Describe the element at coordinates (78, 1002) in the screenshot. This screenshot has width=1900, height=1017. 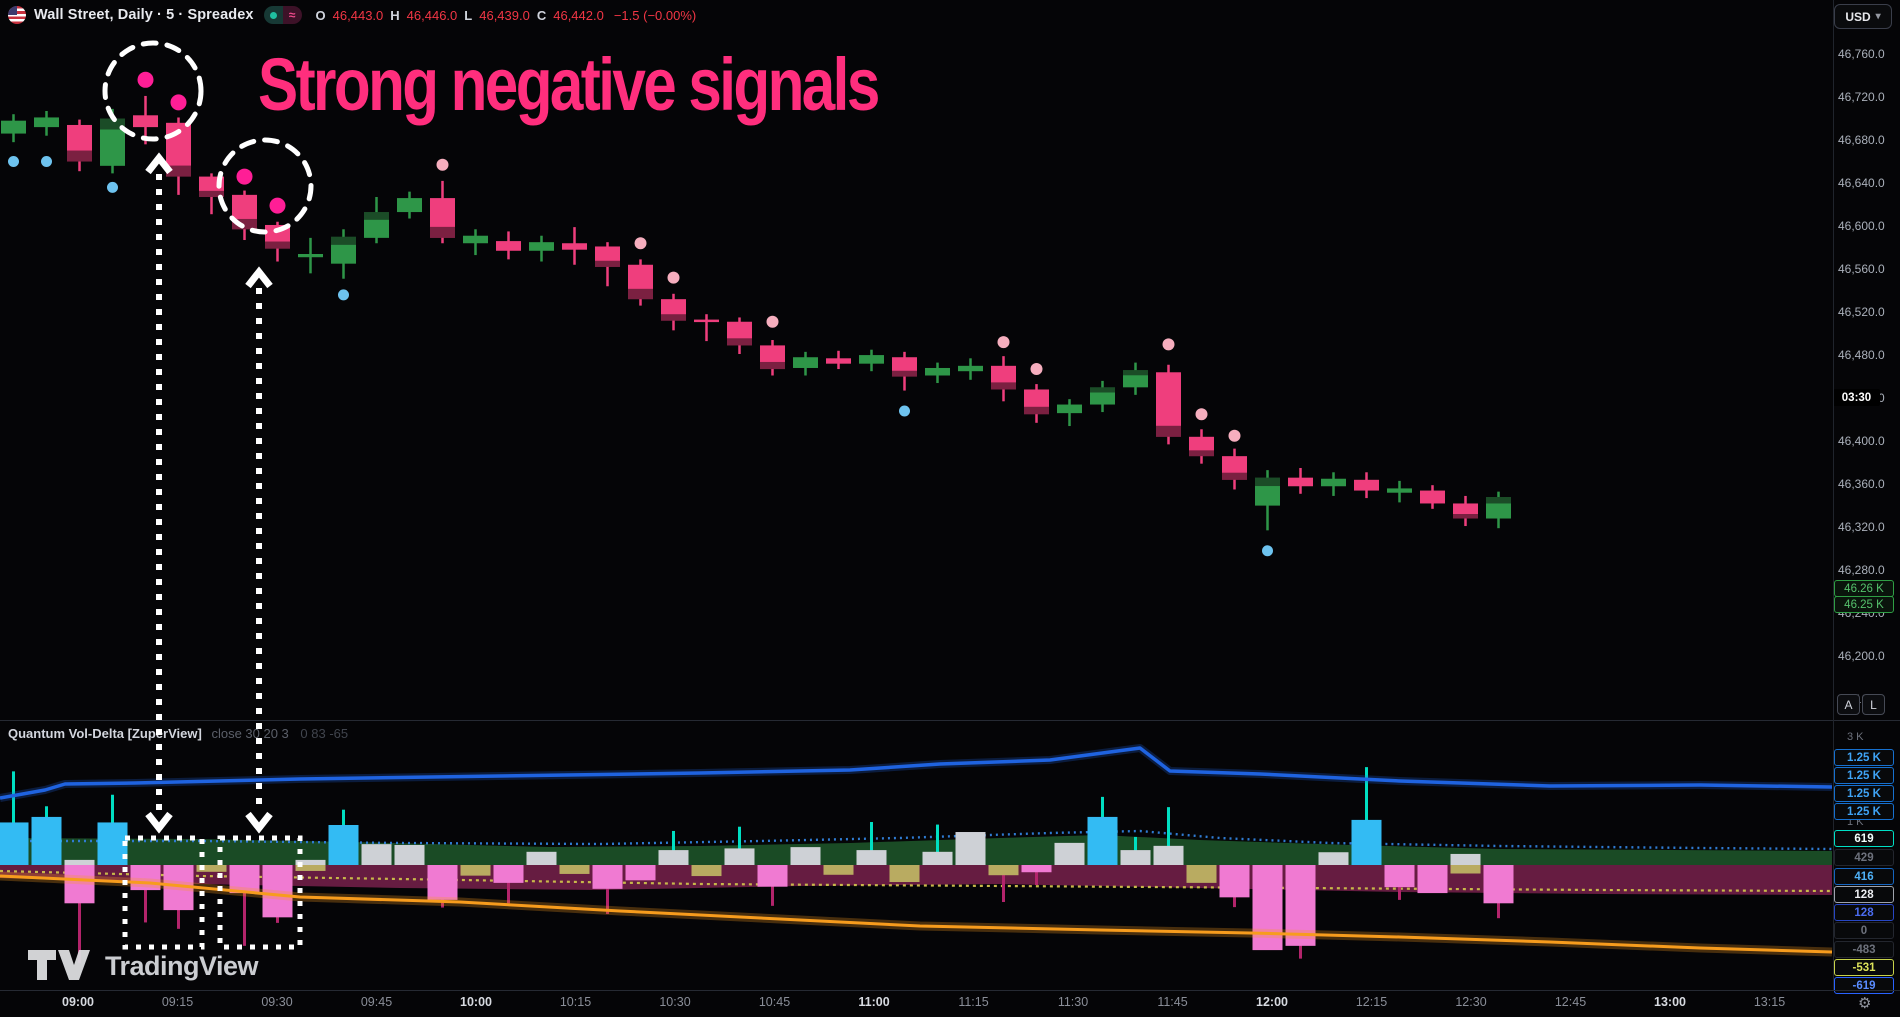
I see `time-tick: 09:00` at that location.